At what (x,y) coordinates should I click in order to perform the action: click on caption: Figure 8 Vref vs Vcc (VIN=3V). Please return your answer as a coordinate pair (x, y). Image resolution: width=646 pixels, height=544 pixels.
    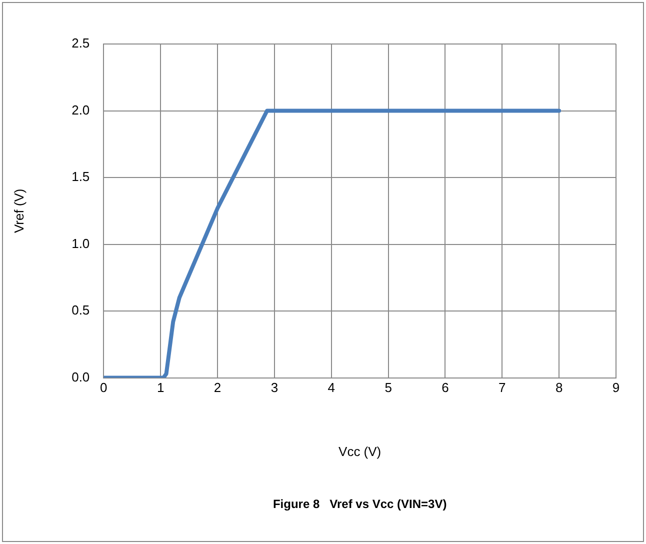
    Looking at the image, I should click on (359, 503).